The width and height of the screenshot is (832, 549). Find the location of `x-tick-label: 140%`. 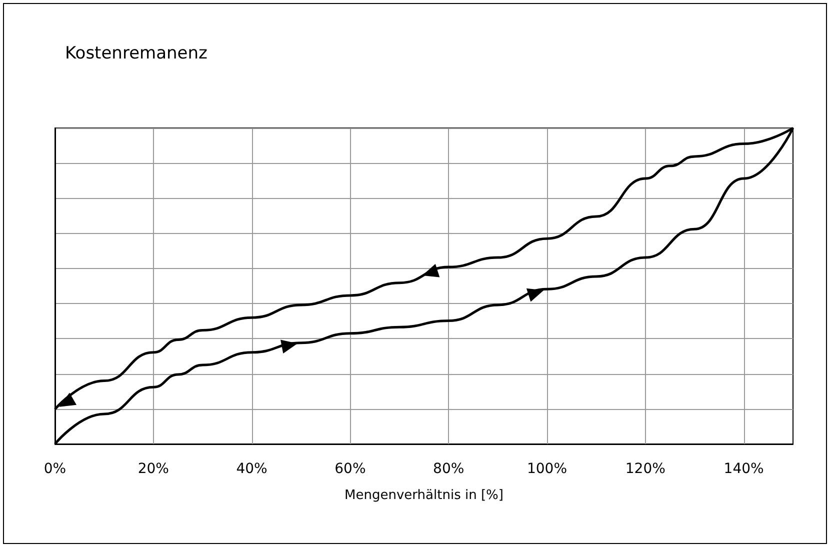

x-tick-label: 140% is located at coordinates (744, 469).